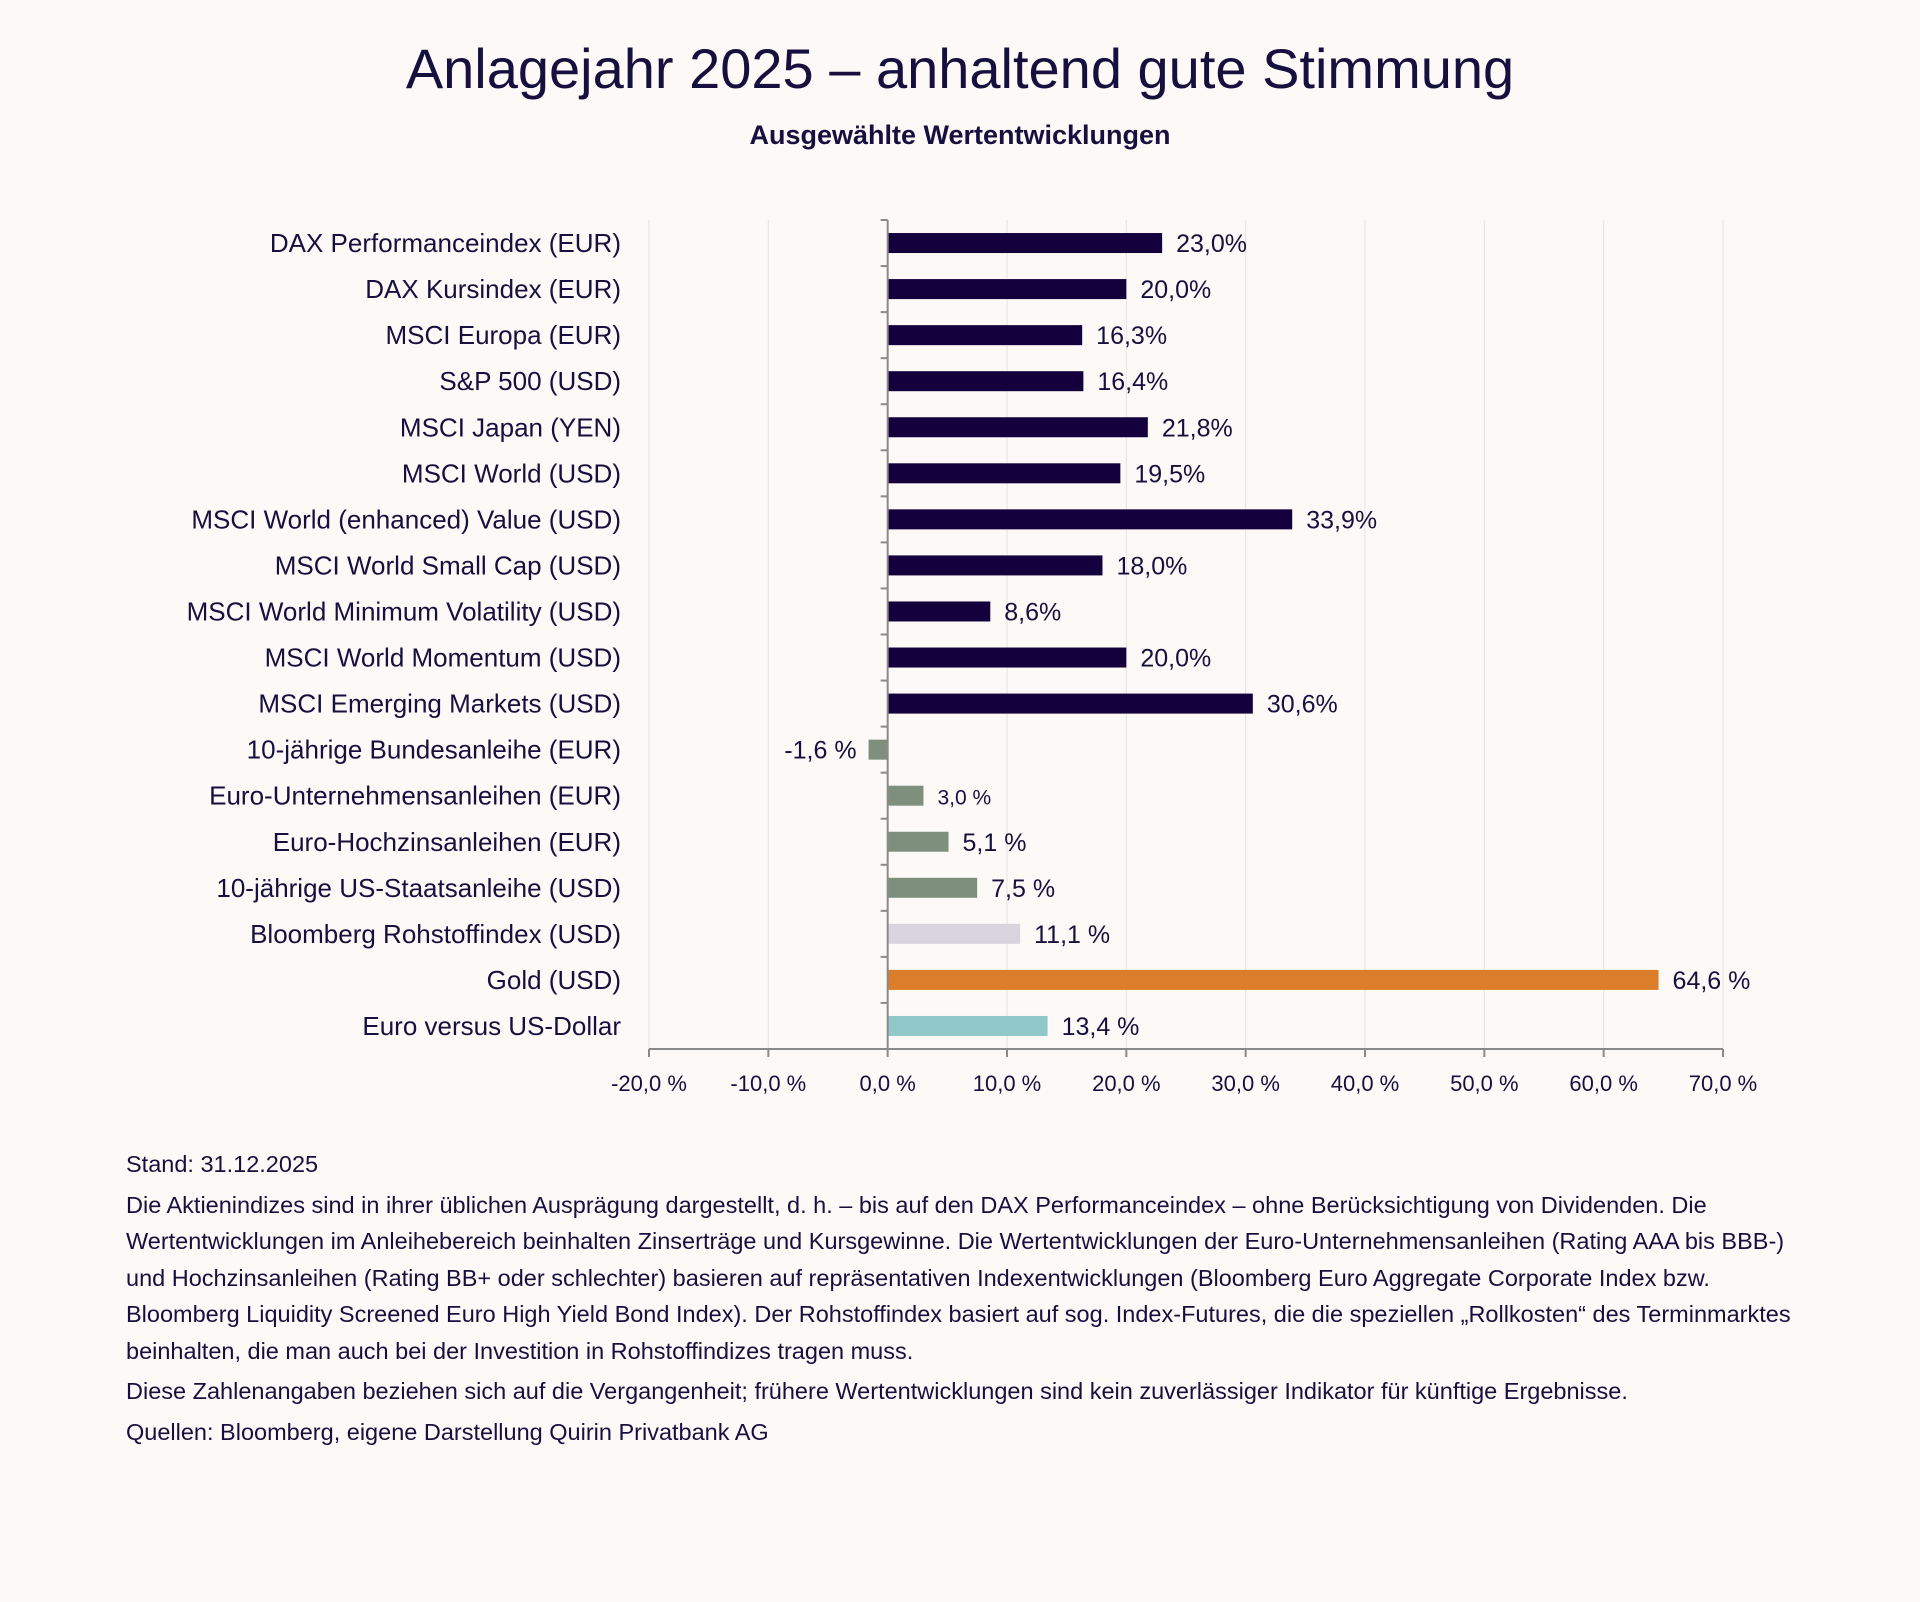 The image size is (1920, 1602). I want to click on x-tick-label: 10,0 %, so click(1007, 1083).